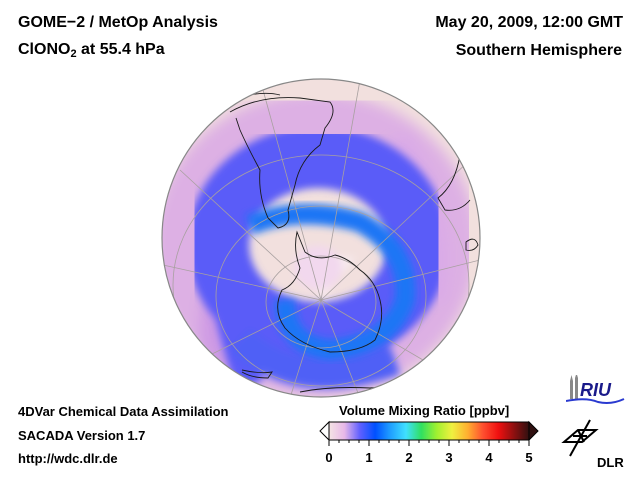 The width and height of the screenshot is (640, 480). What do you see at coordinates (580, 438) in the screenshot?
I see `dlr-logo-icon` at bounding box center [580, 438].